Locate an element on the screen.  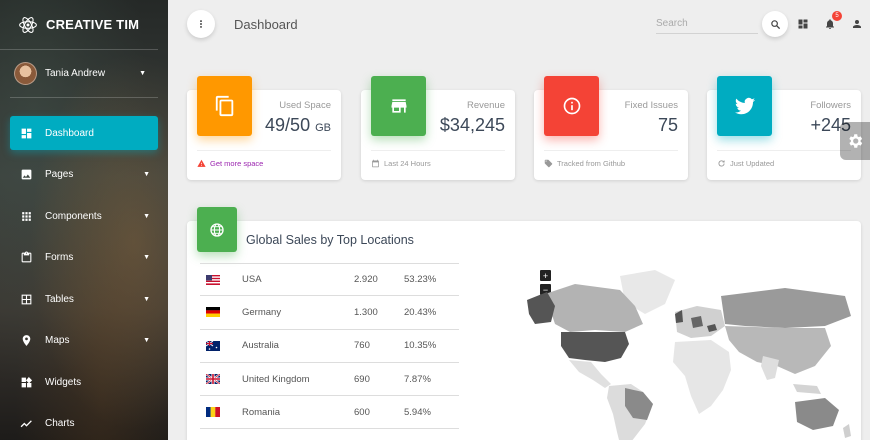
stat-unit: GB is located at coordinates (323, 128).